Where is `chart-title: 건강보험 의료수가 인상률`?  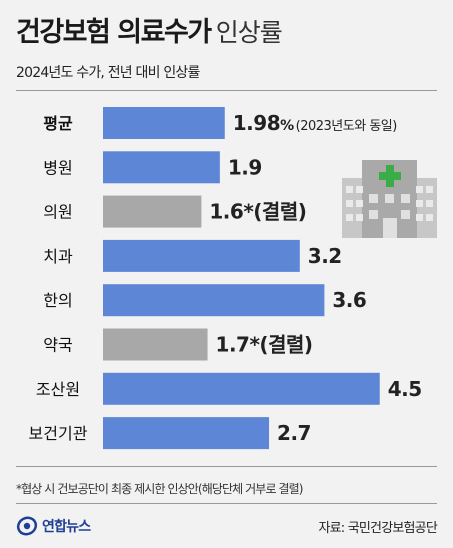
chart-title: 건강보험 의료수가 인상률 is located at coordinates (149, 29).